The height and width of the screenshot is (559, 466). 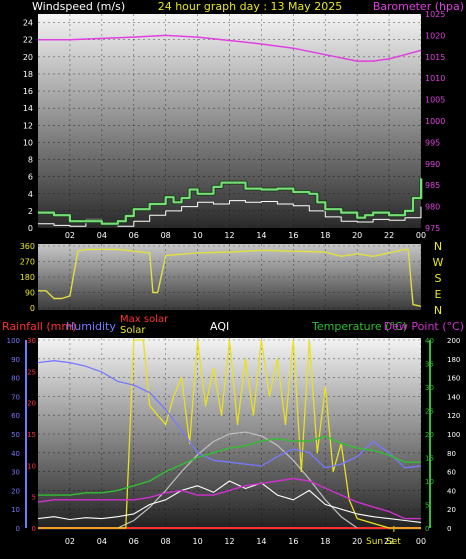 I want to click on barometer-tick-label: 985, so click(x=432, y=185).